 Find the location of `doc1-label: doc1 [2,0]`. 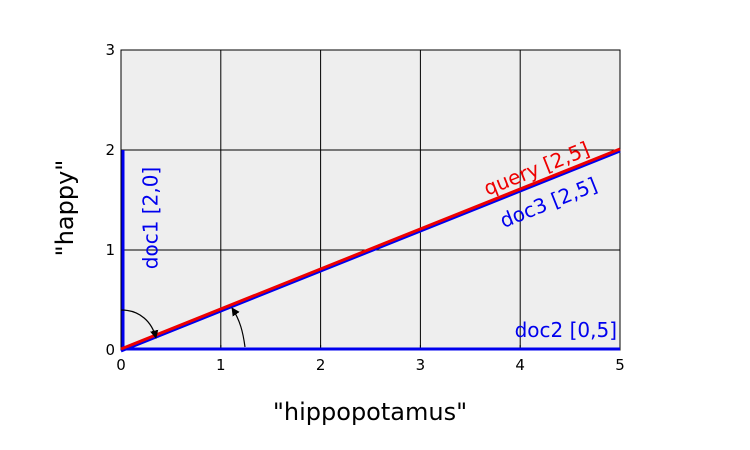

doc1-label: doc1 [2,0] is located at coordinates (151, 218).